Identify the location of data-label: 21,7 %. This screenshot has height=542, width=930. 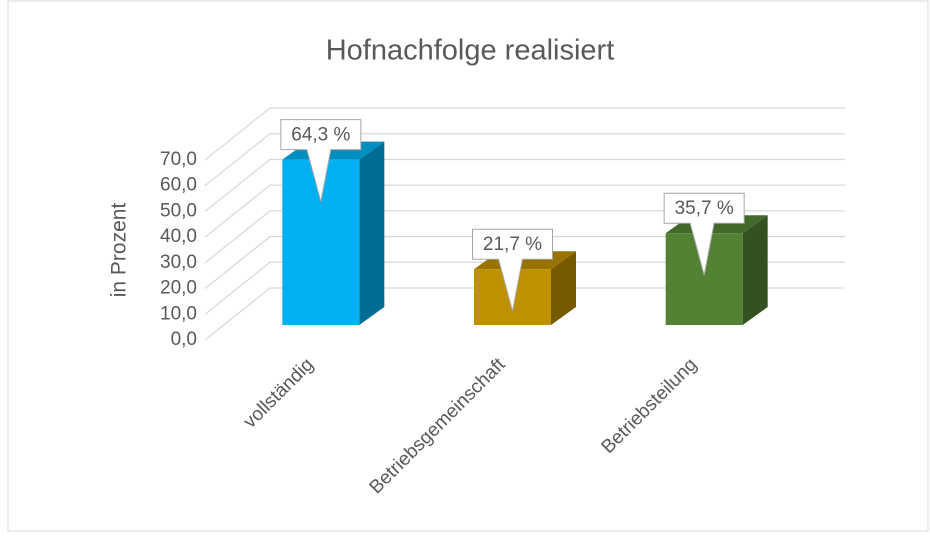
(512, 244).